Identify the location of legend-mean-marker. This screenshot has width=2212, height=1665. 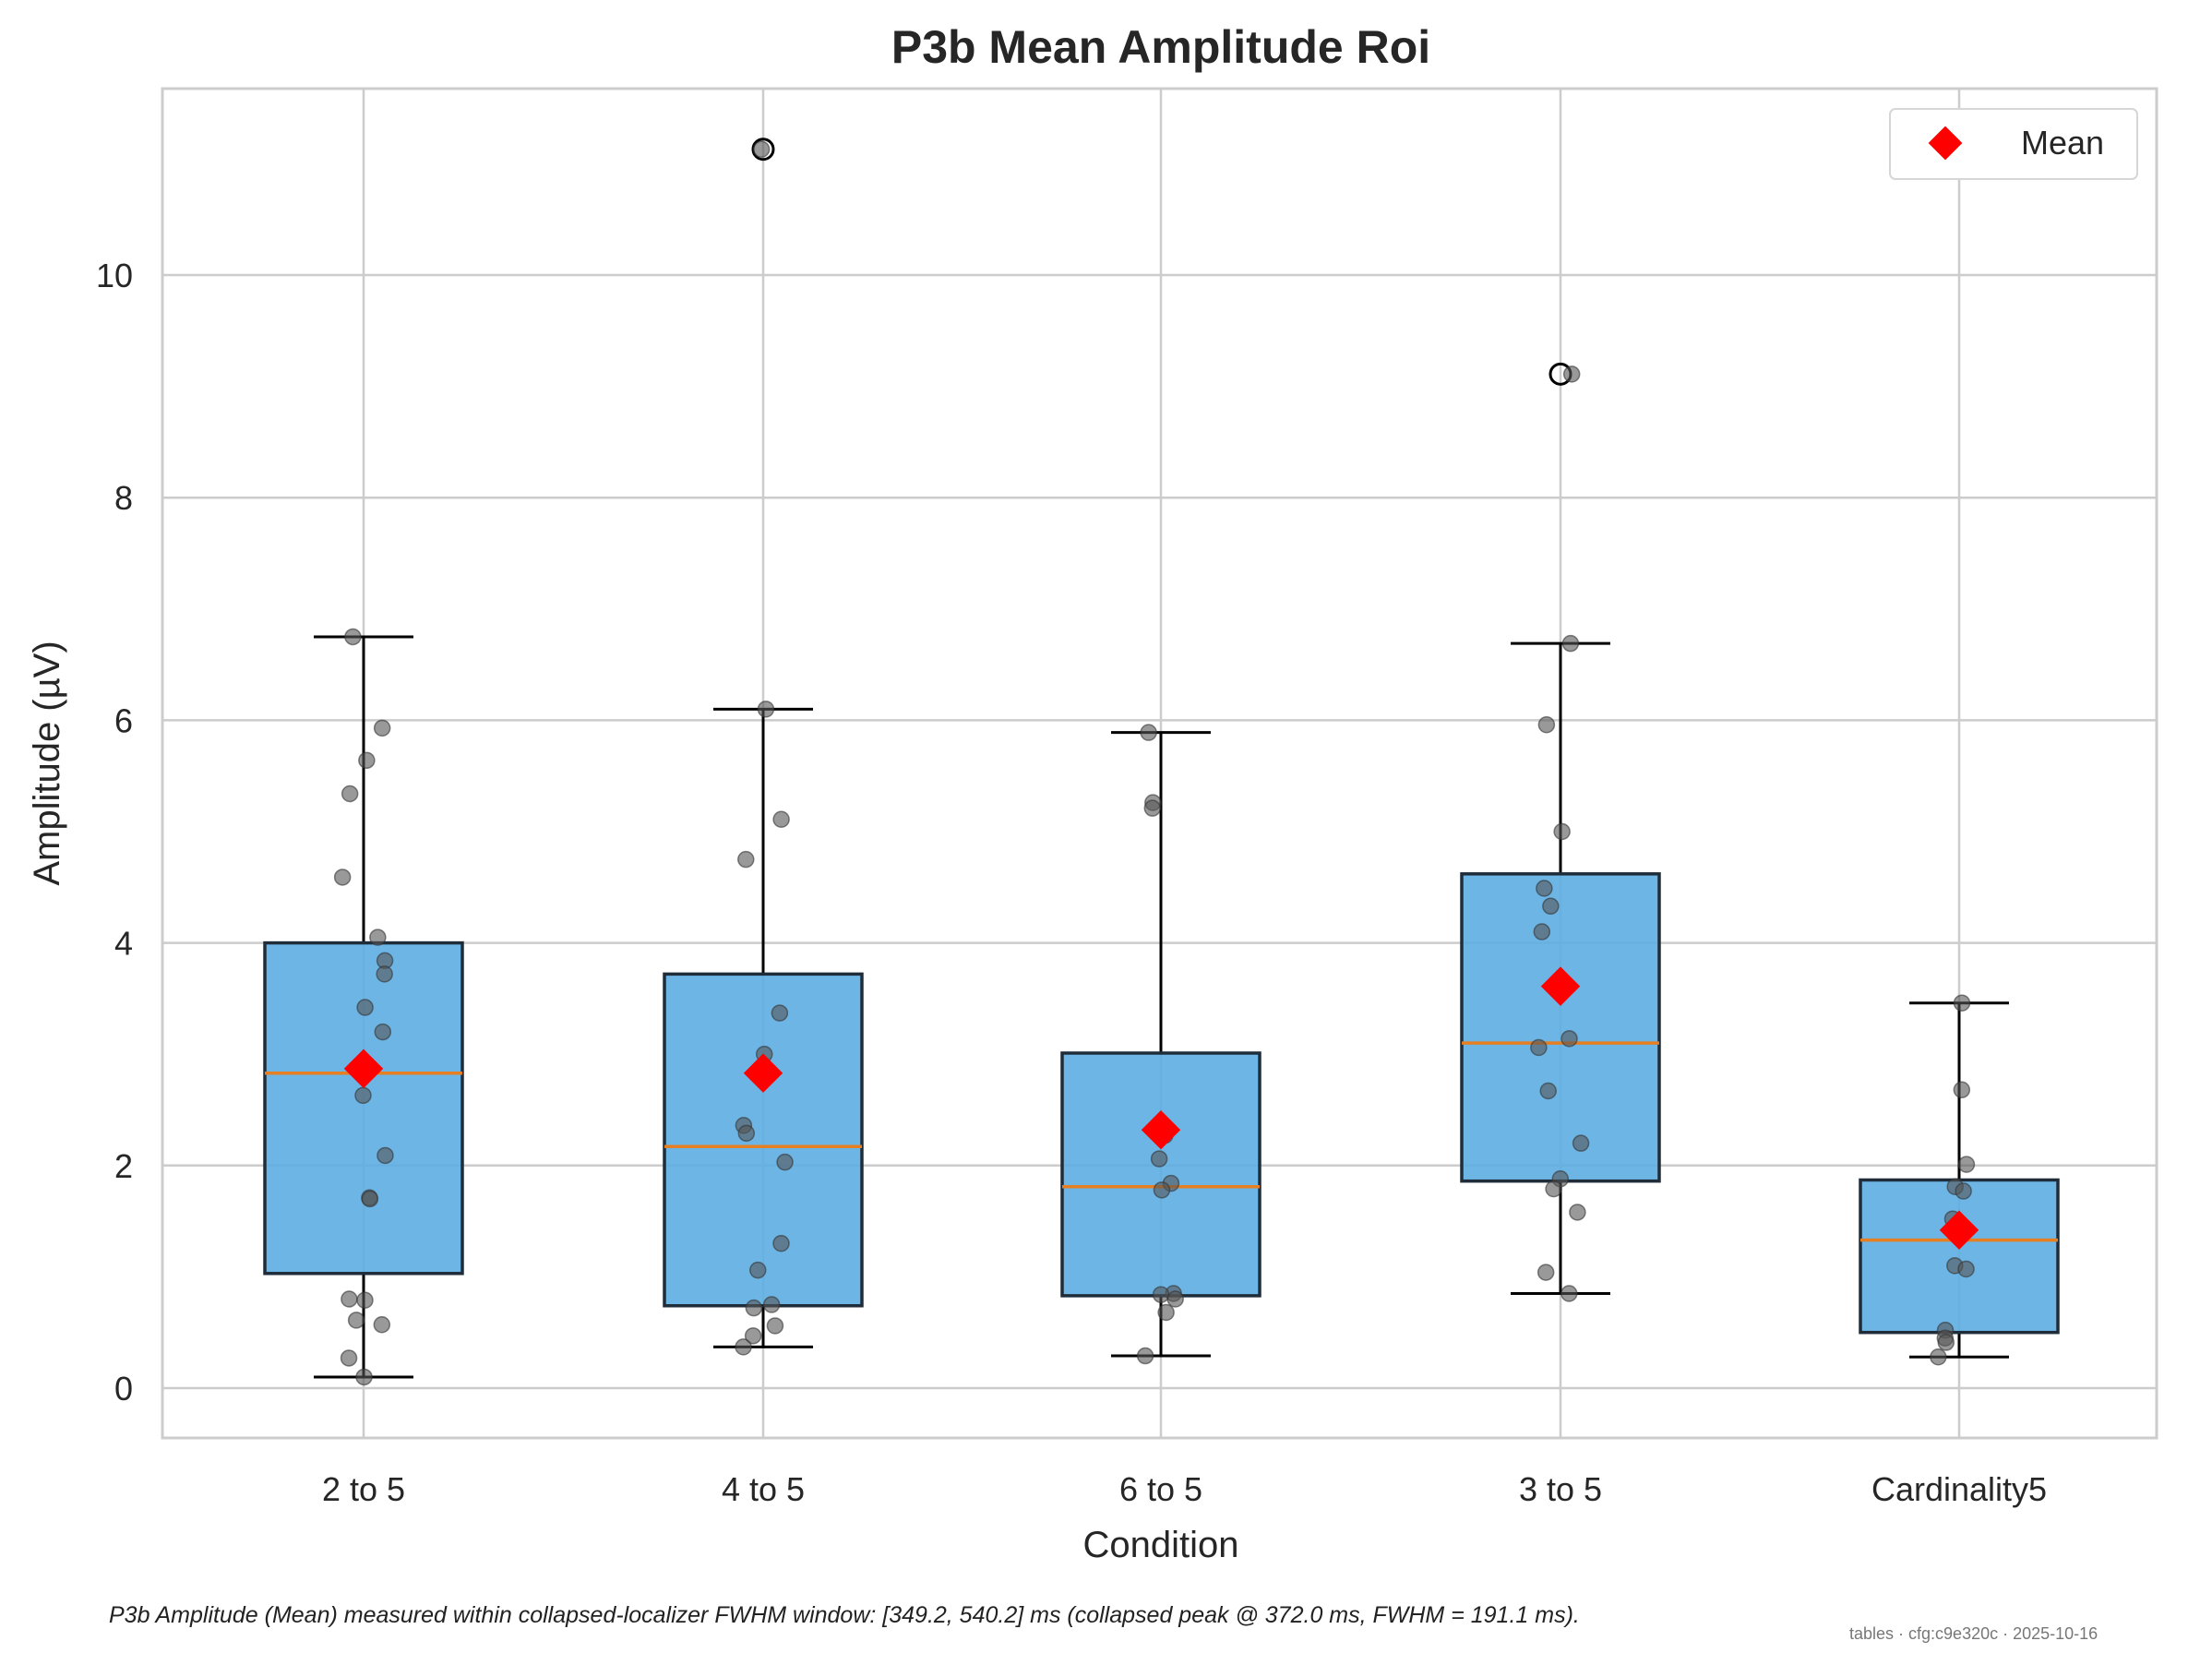
(1945, 143).